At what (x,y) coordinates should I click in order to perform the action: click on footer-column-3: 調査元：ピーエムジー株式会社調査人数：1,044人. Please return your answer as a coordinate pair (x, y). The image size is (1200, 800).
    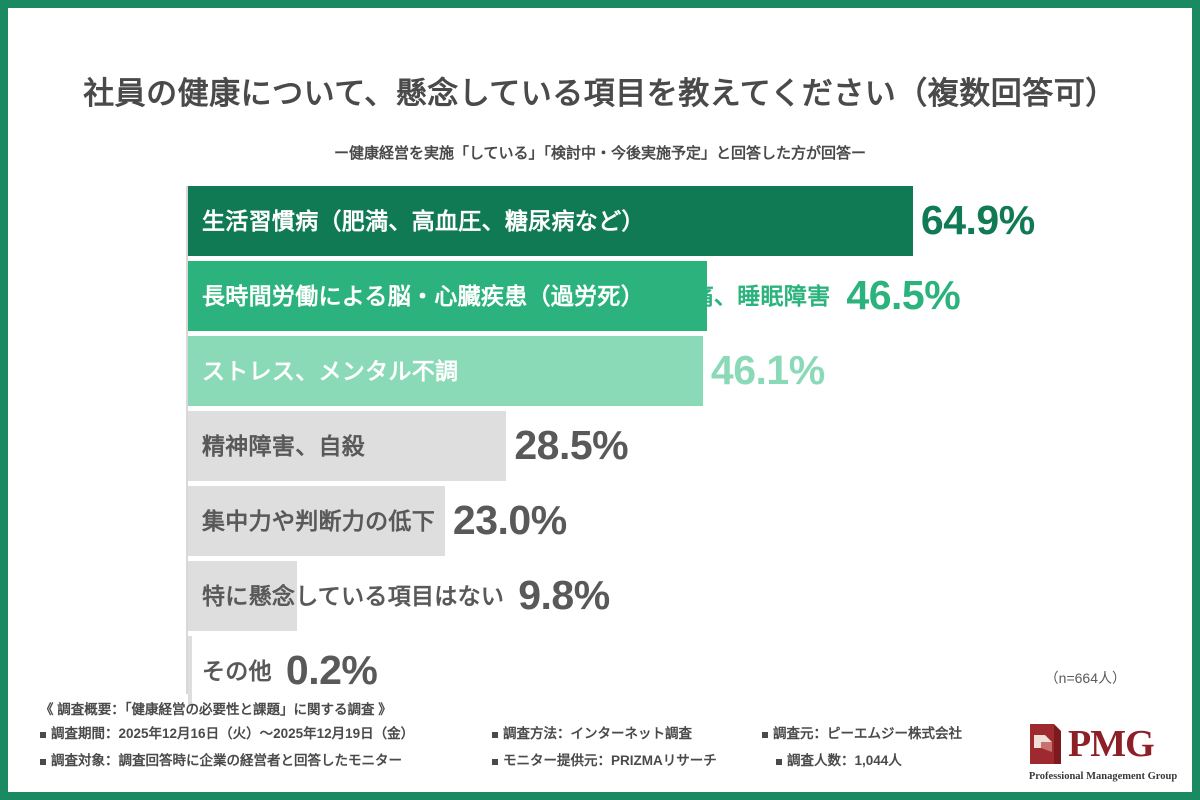
    Looking at the image, I should click on (862, 749).